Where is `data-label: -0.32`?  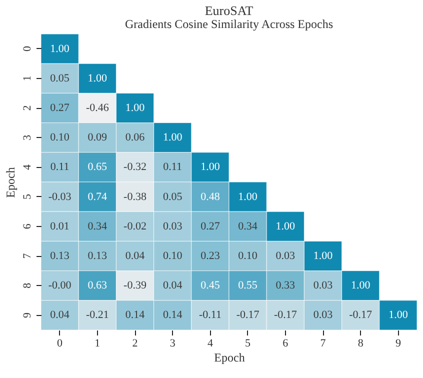 data-label: -0.32 is located at coordinates (135, 167).